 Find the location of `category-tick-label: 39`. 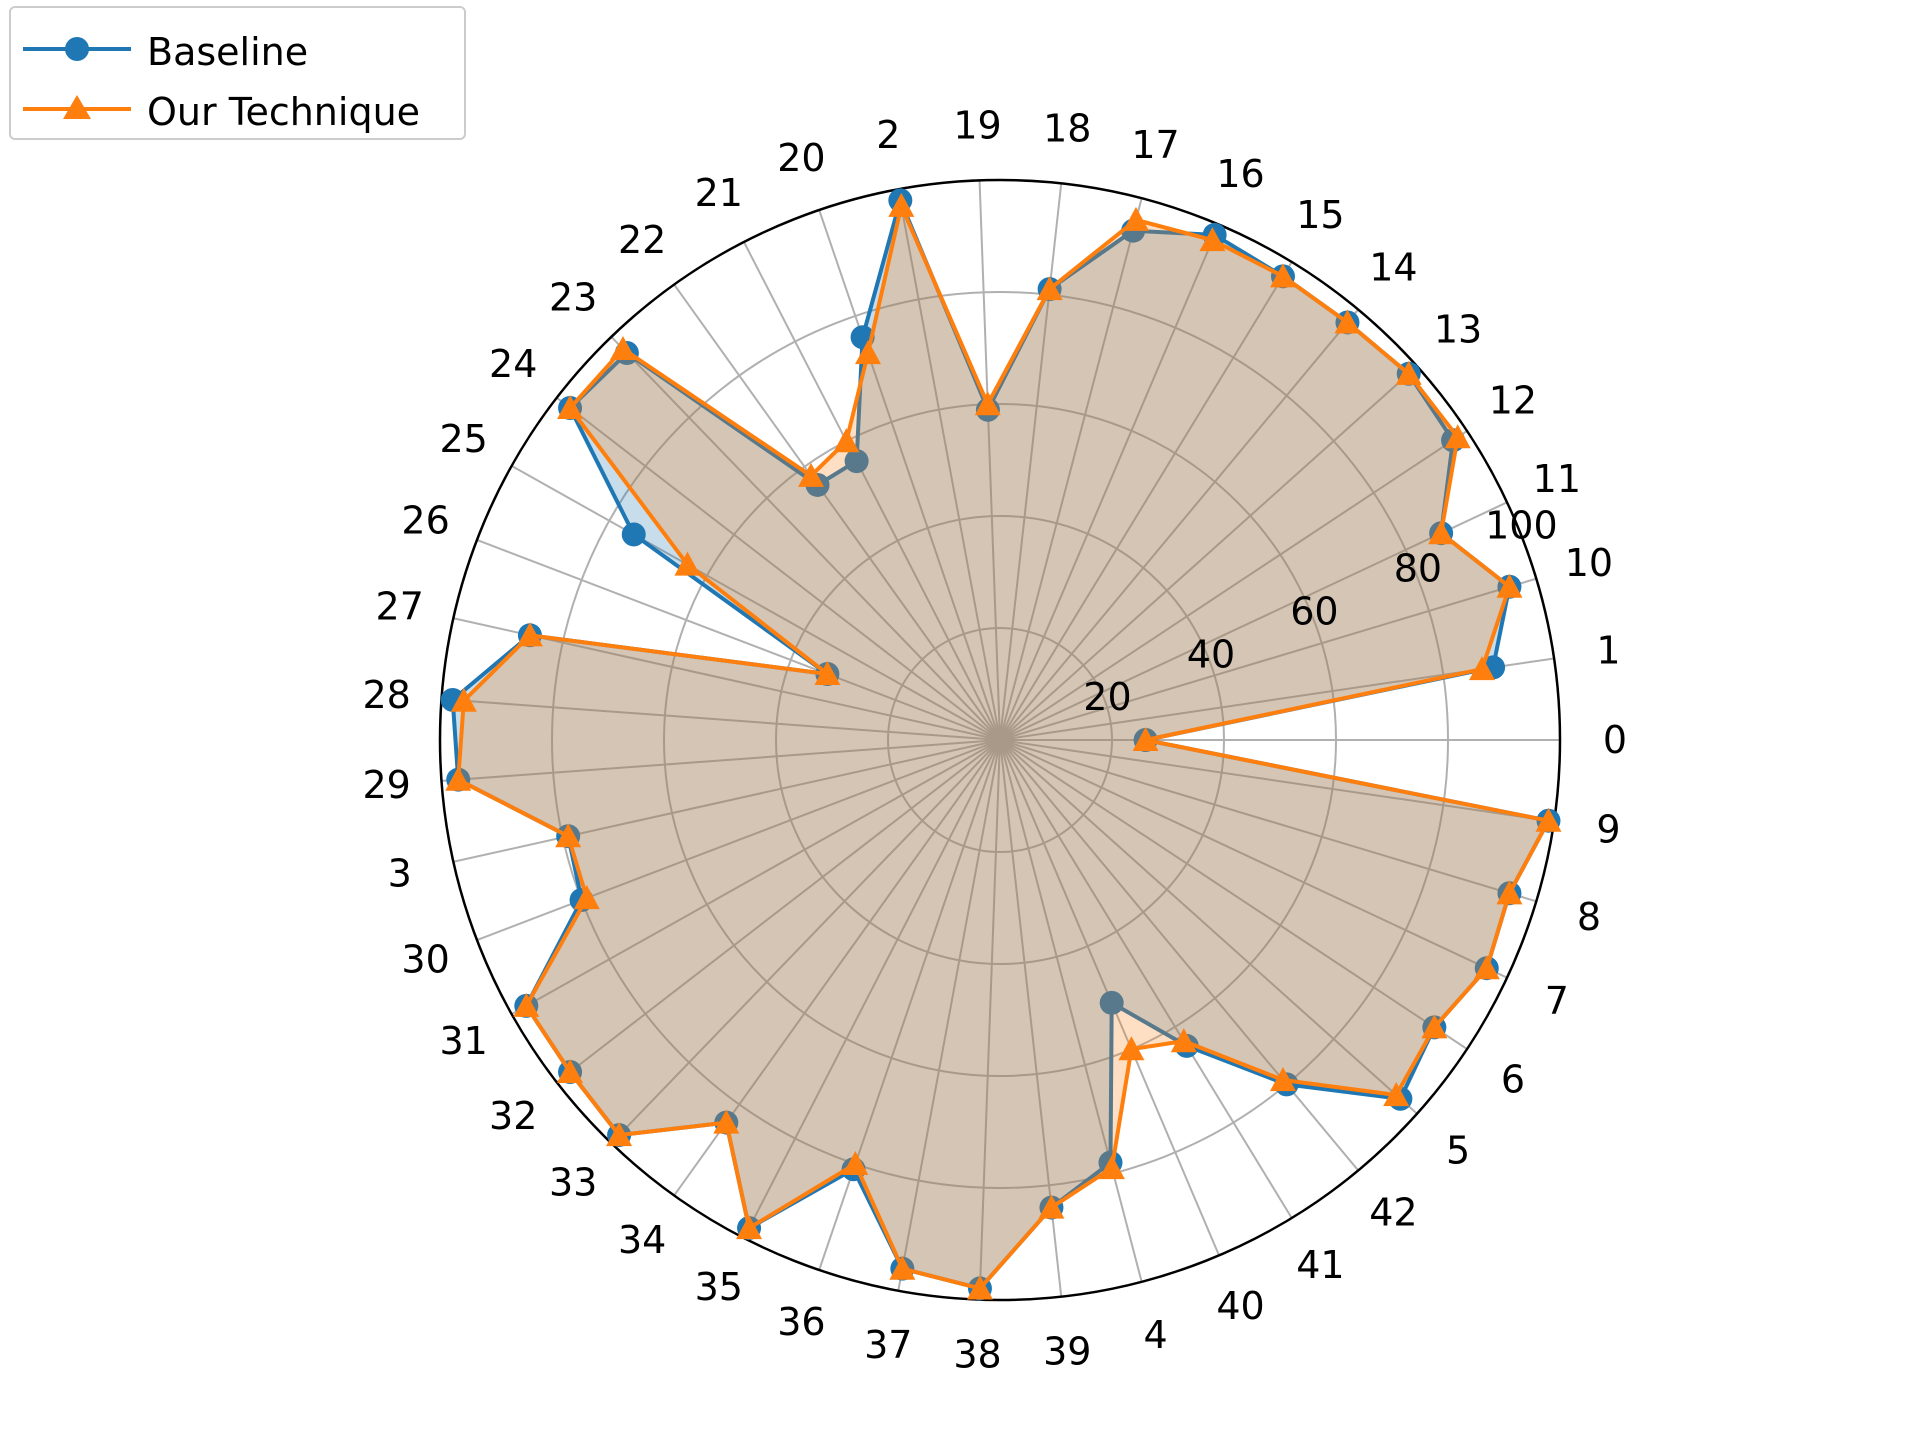

category-tick-label: 39 is located at coordinates (1067, 1351).